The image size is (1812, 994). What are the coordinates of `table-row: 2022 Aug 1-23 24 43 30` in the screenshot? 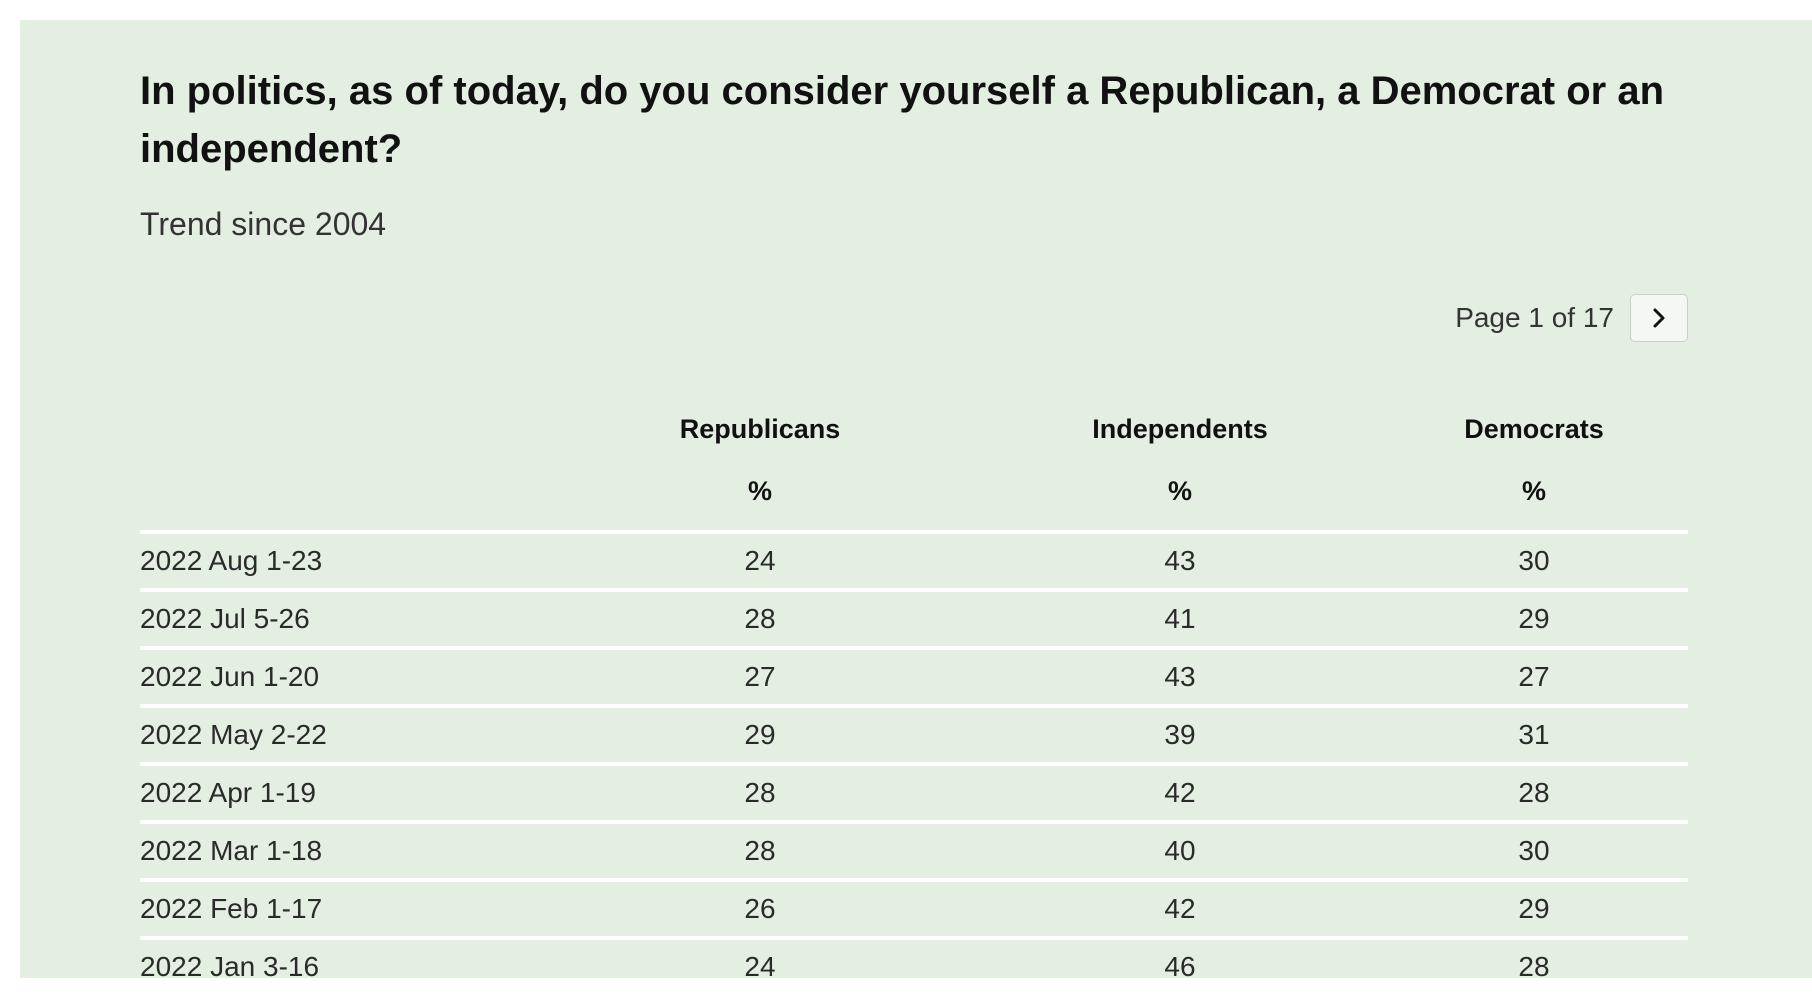 It's located at (914, 562).